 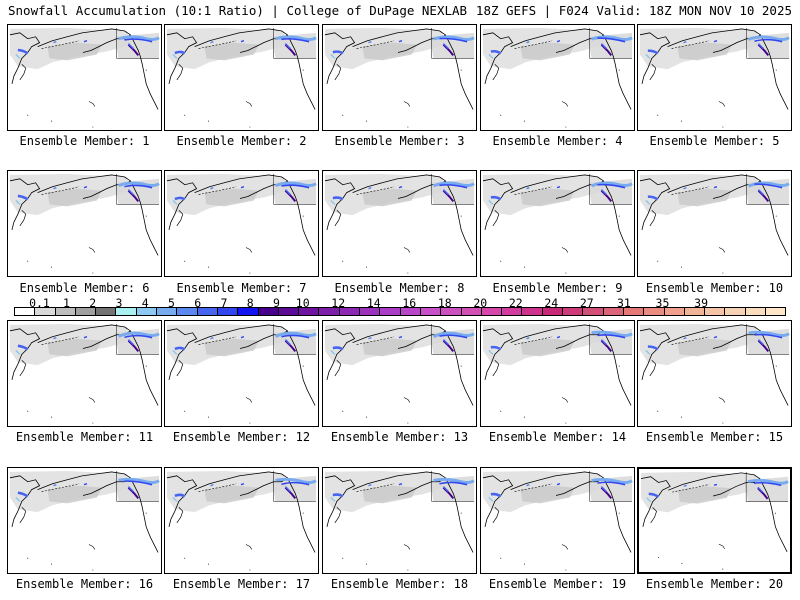 I want to click on ensemble-member-label: Ensemble Member: 2, so click(x=241, y=141).